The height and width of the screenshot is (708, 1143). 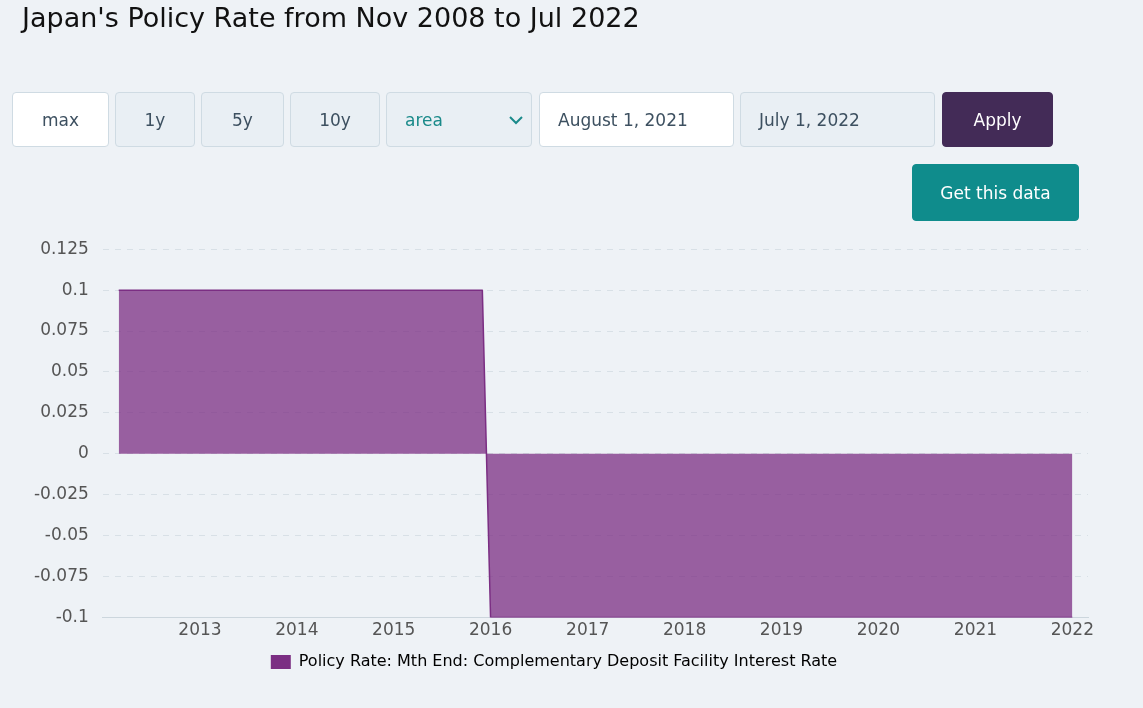 What do you see at coordinates (975, 629) in the screenshot?
I see `x-tick-label: 2021` at bounding box center [975, 629].